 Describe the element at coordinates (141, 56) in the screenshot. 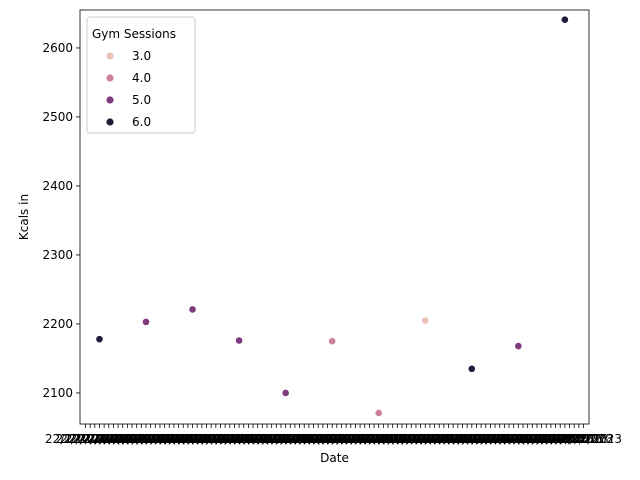

I see `legend-entry-label: 3.0` at that location.